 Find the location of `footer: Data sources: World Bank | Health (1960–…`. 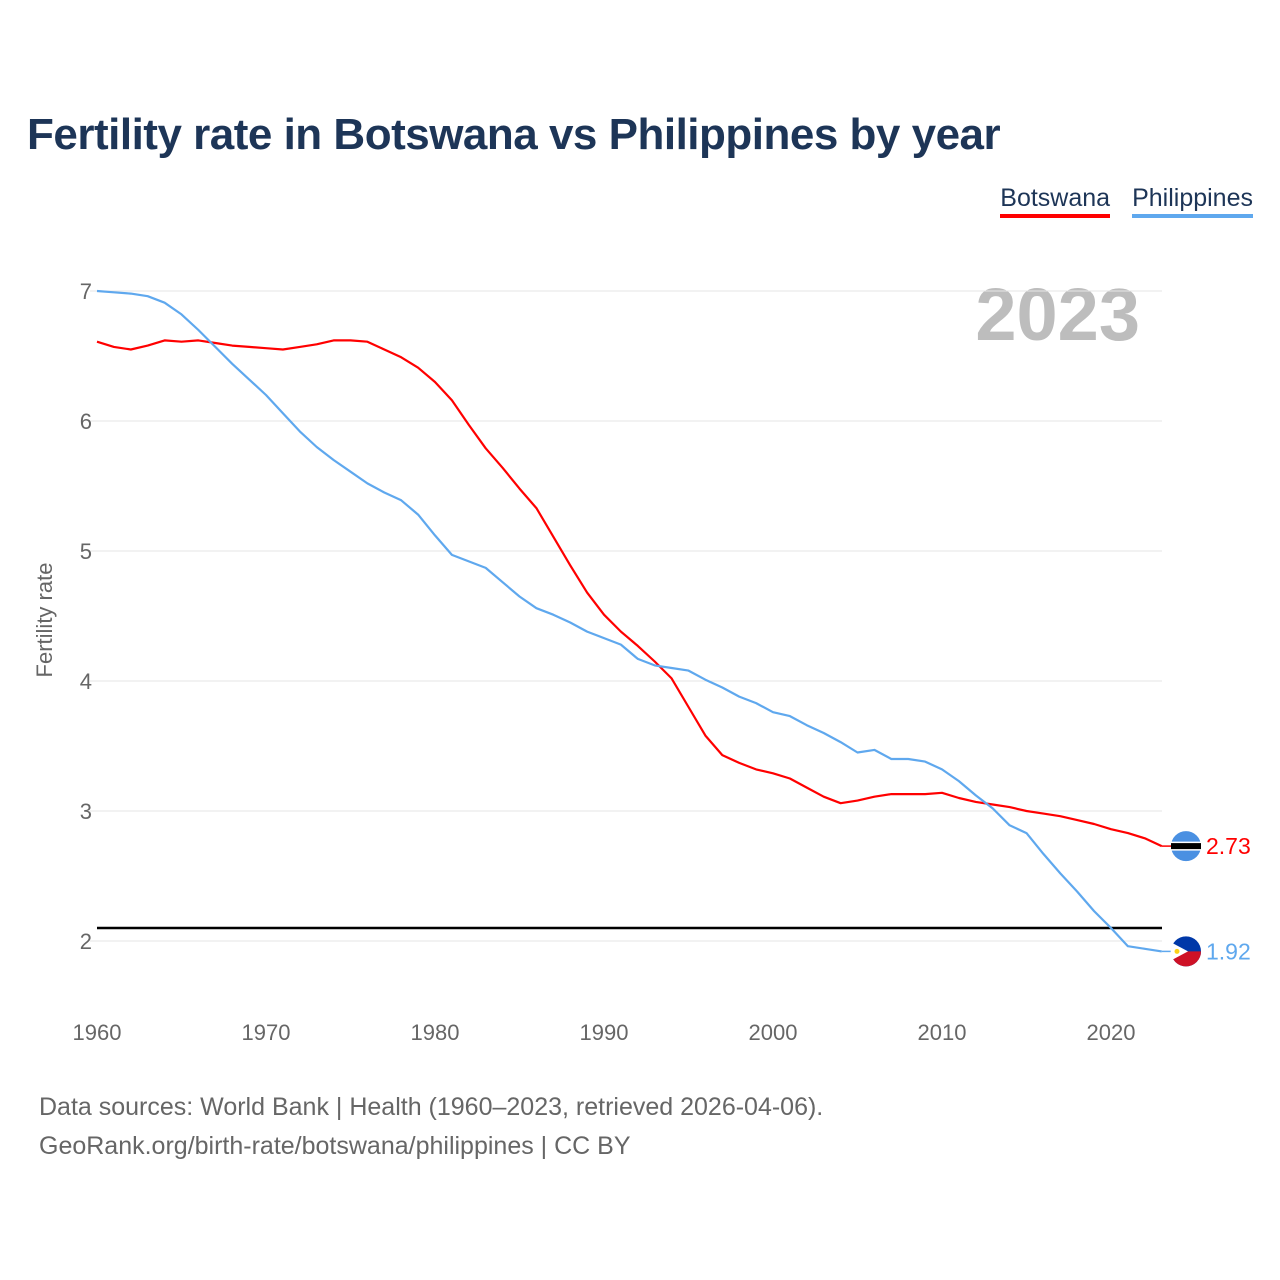

footer: Data sources: World Bank | Health (1960–… is located at coordinates (431, 1127).